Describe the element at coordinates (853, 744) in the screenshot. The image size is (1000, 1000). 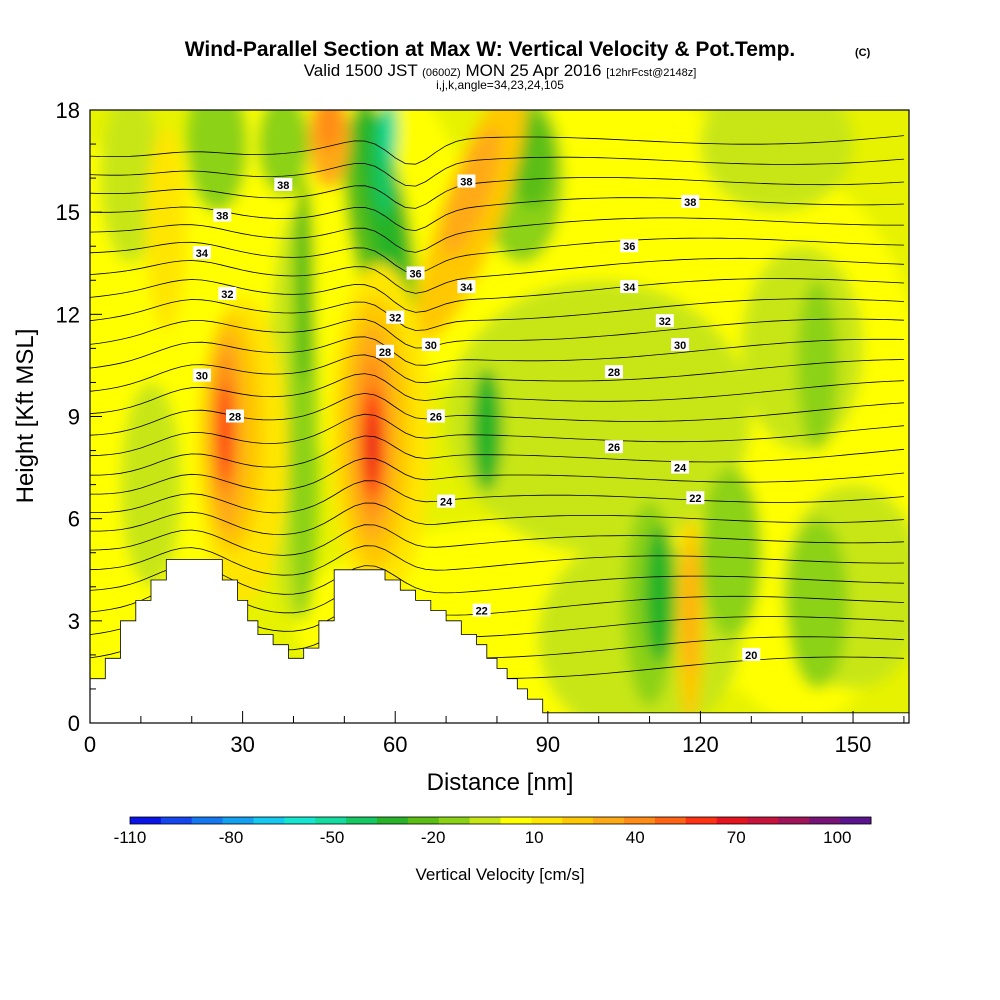
I see `x-tick-label: 150` at that location.